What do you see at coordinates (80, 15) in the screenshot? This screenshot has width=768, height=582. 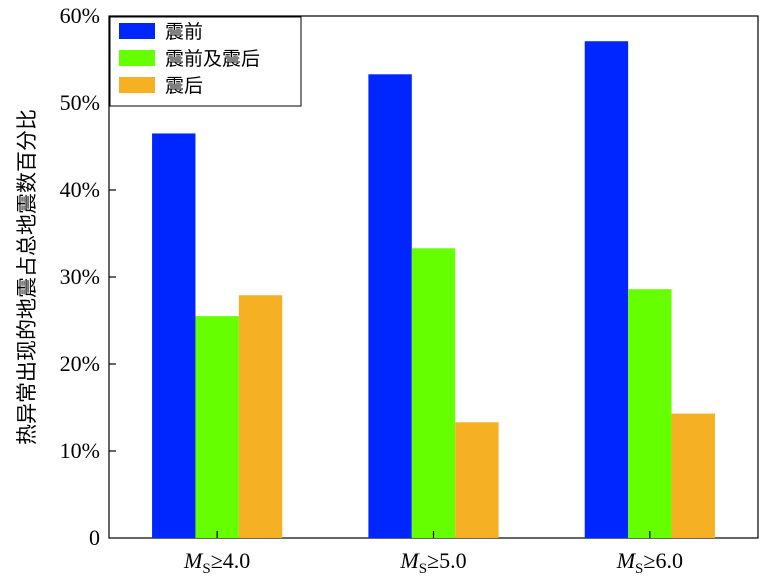 I see `y-tick-label: 60%` at bounding box center [80, 15].